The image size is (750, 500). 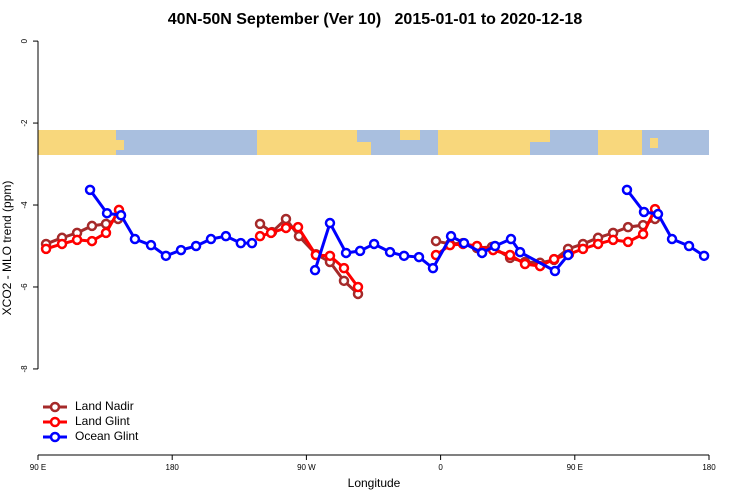 What do you see at coordinates (306, 467) in the screenshot?
I see `x-tick-label: 90 W` at bounding box center [306, 467].